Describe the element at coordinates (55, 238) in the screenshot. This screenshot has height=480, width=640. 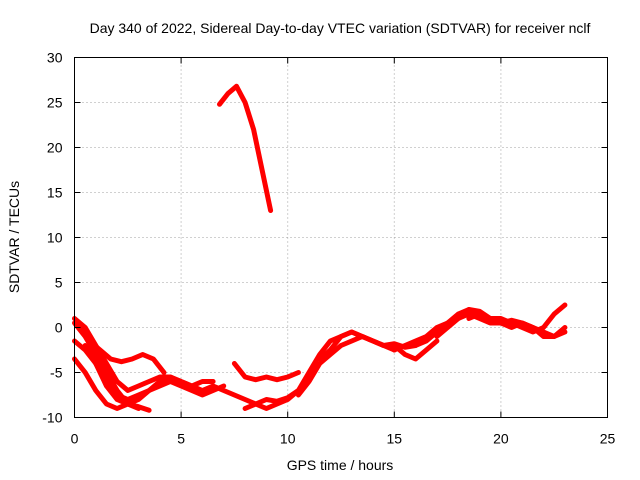
I see `y-tick-label: 10` at that location.